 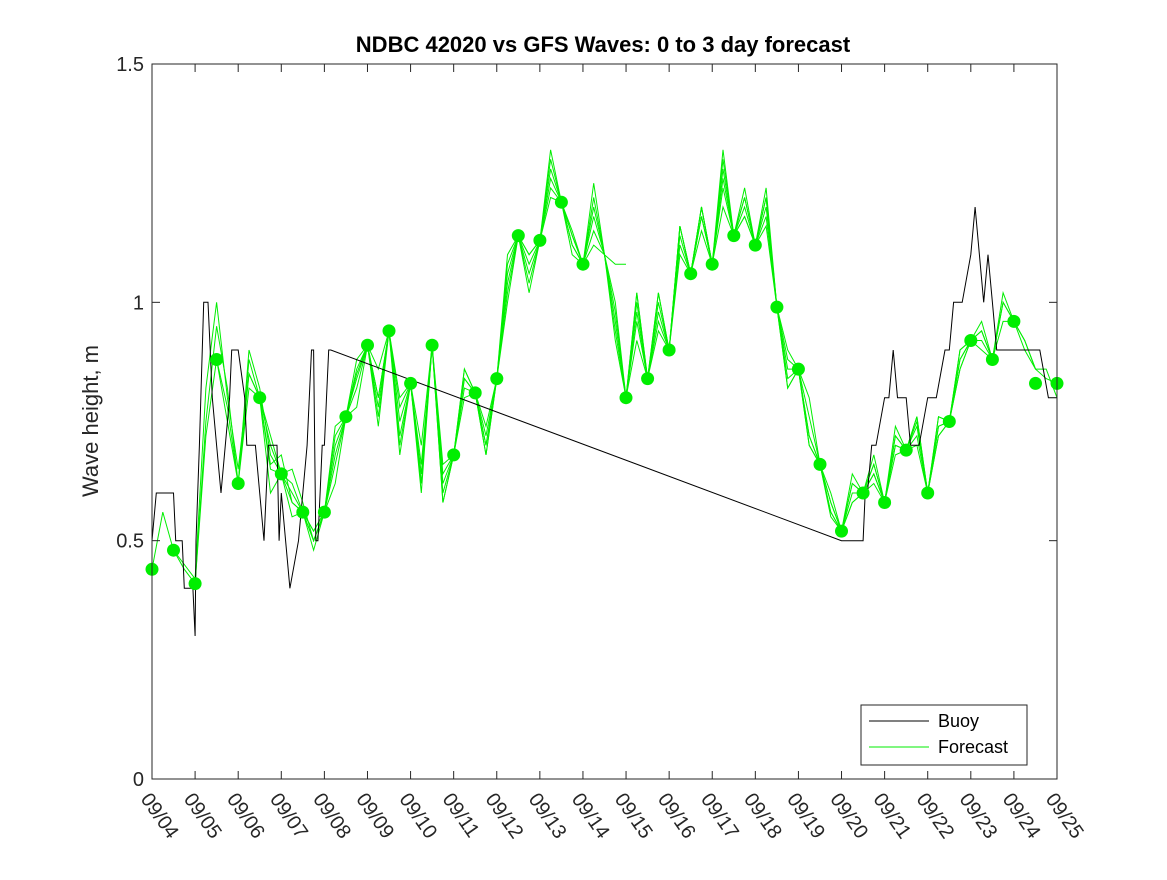 I want to click on x-tick-label: 09/24, so click(x=1021, y=816).